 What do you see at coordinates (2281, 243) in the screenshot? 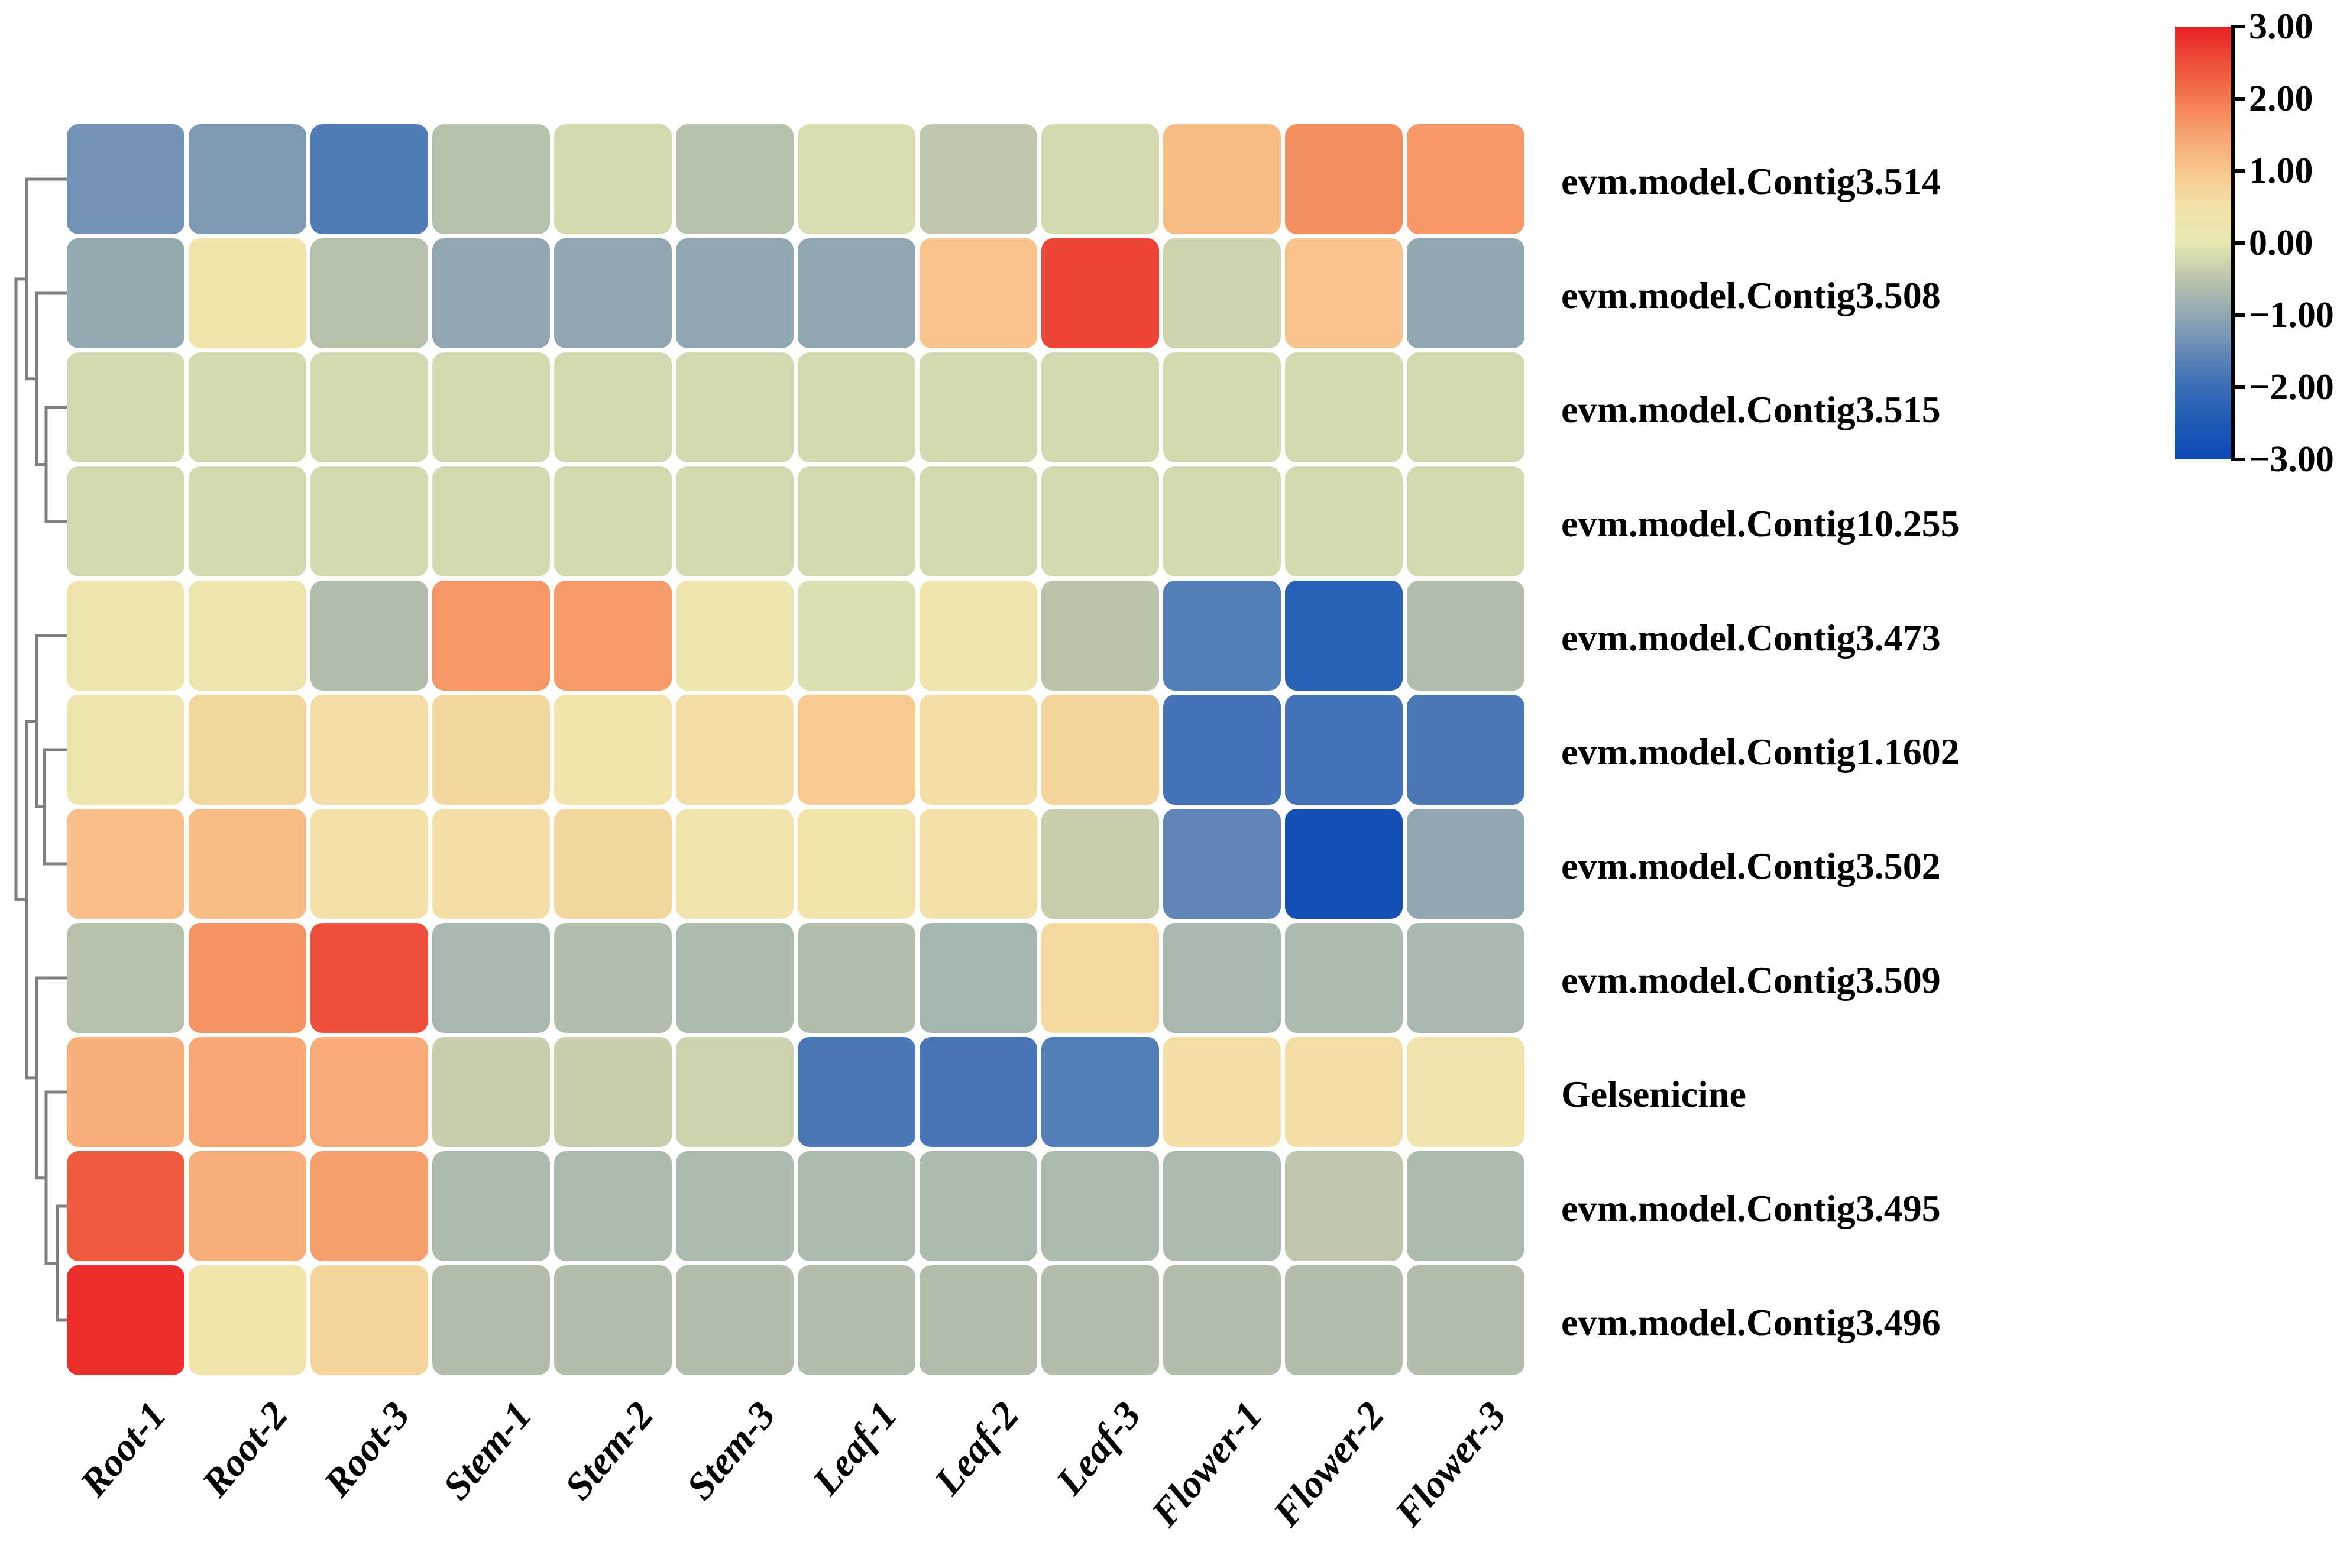
I see `colorbar-tick-label: 0.00` at bounding box center [2281, 243].